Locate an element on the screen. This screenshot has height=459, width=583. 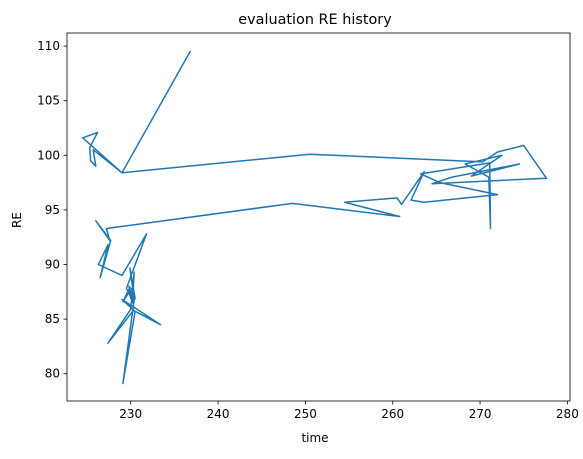
y-axis-label: RE is located at coordinates (17, 220).